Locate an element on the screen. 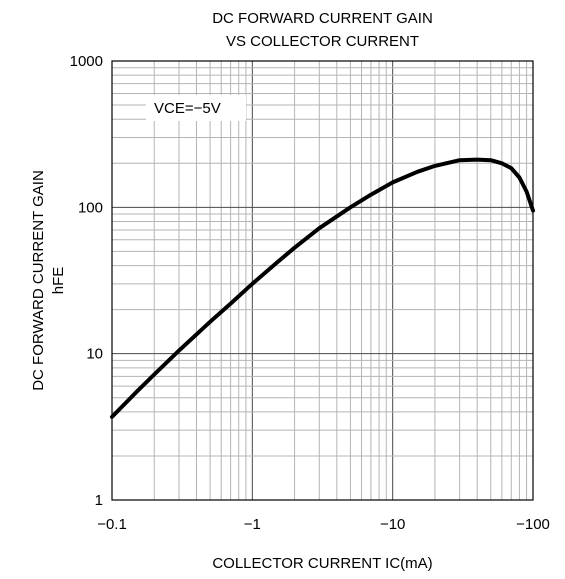 The width and height of the screenshot is (565, 579). vce-annotation: VCE=−5V is located at coordinates (196, 108).